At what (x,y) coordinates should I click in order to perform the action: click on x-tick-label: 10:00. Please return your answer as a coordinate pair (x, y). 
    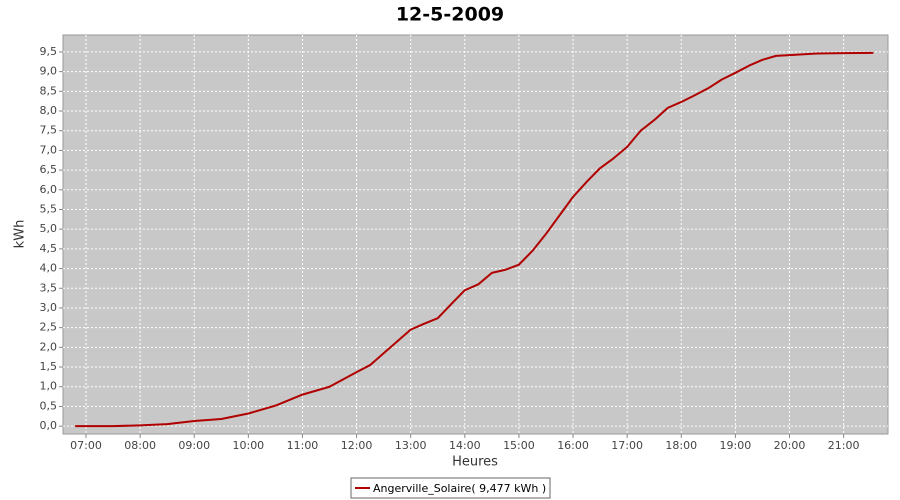
    Looking at the image, I should click on (248, 445).